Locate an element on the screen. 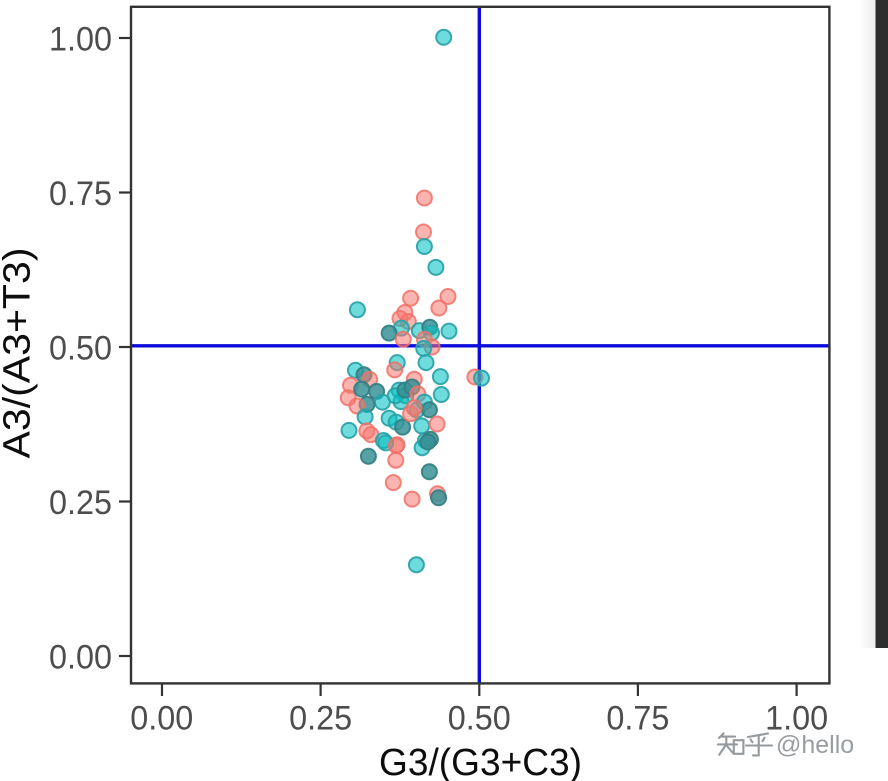 The height and width of the screenshot is (781, 888). svg-text: @hello is located at coordinates (815, 745).